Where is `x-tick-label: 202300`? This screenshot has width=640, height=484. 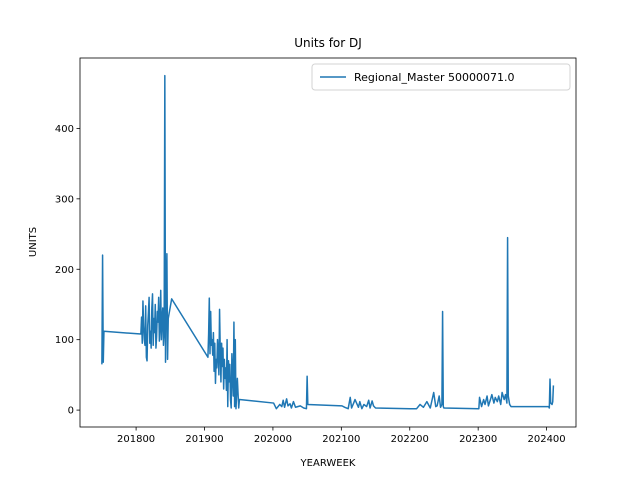 x-tick-label: 202300 is located at coordinates (478, 439).